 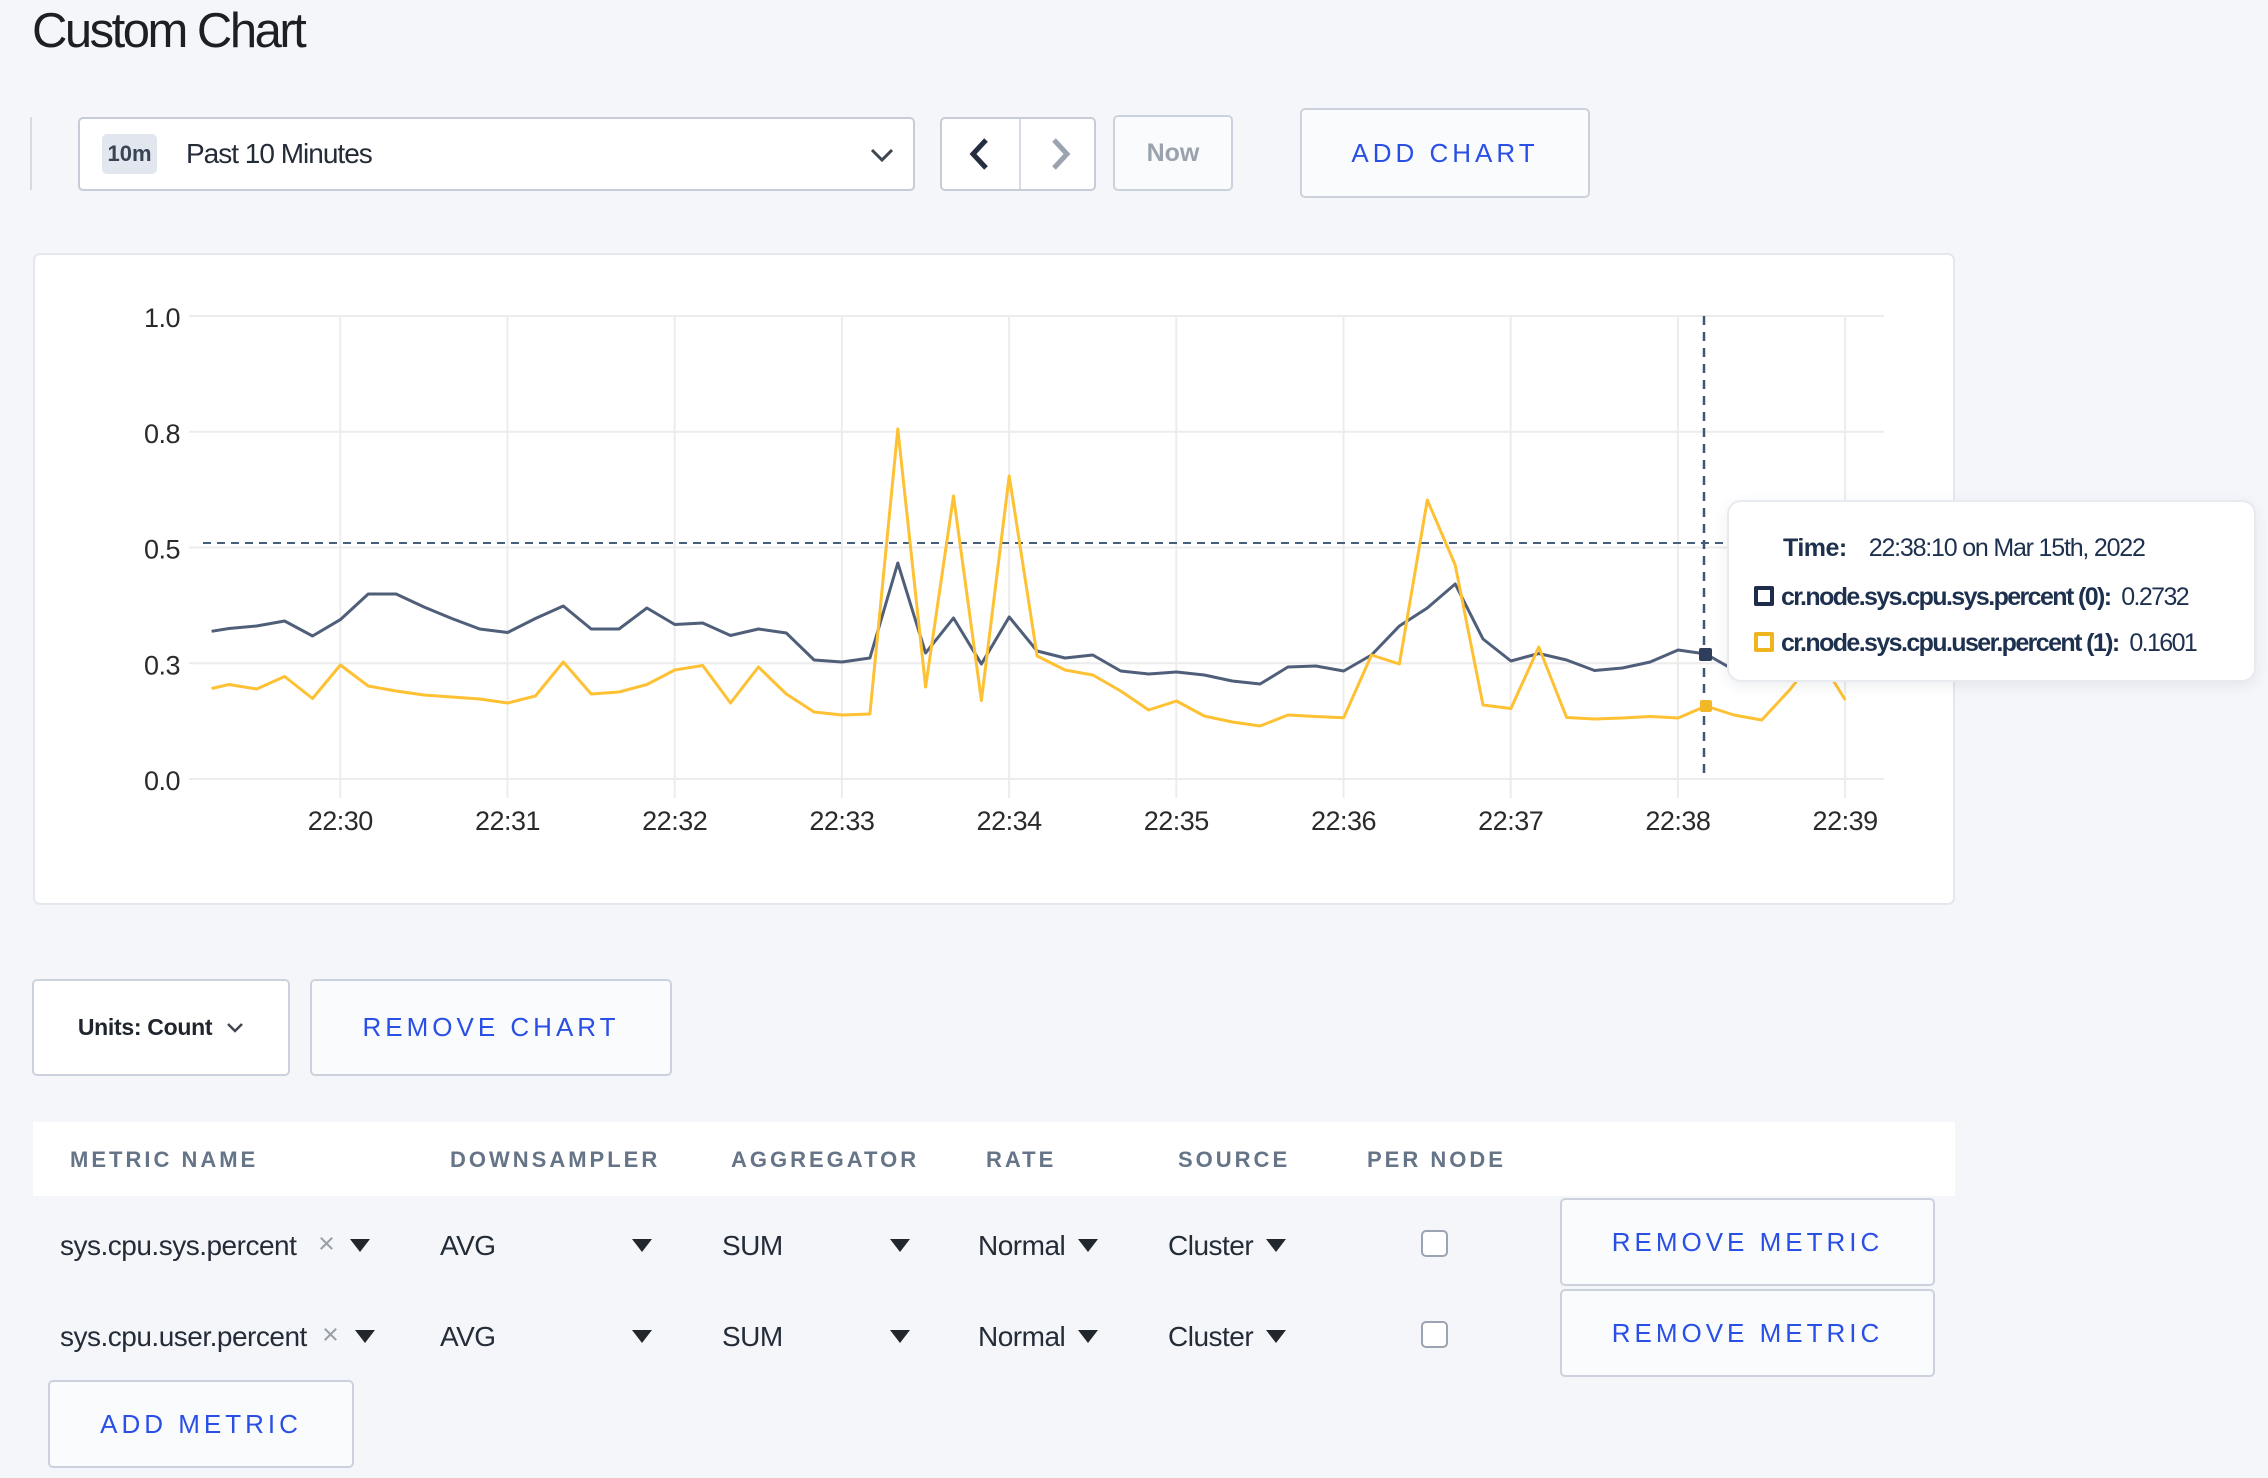 I want to click on svg-text: 0.3, so click(x=162, y=665).